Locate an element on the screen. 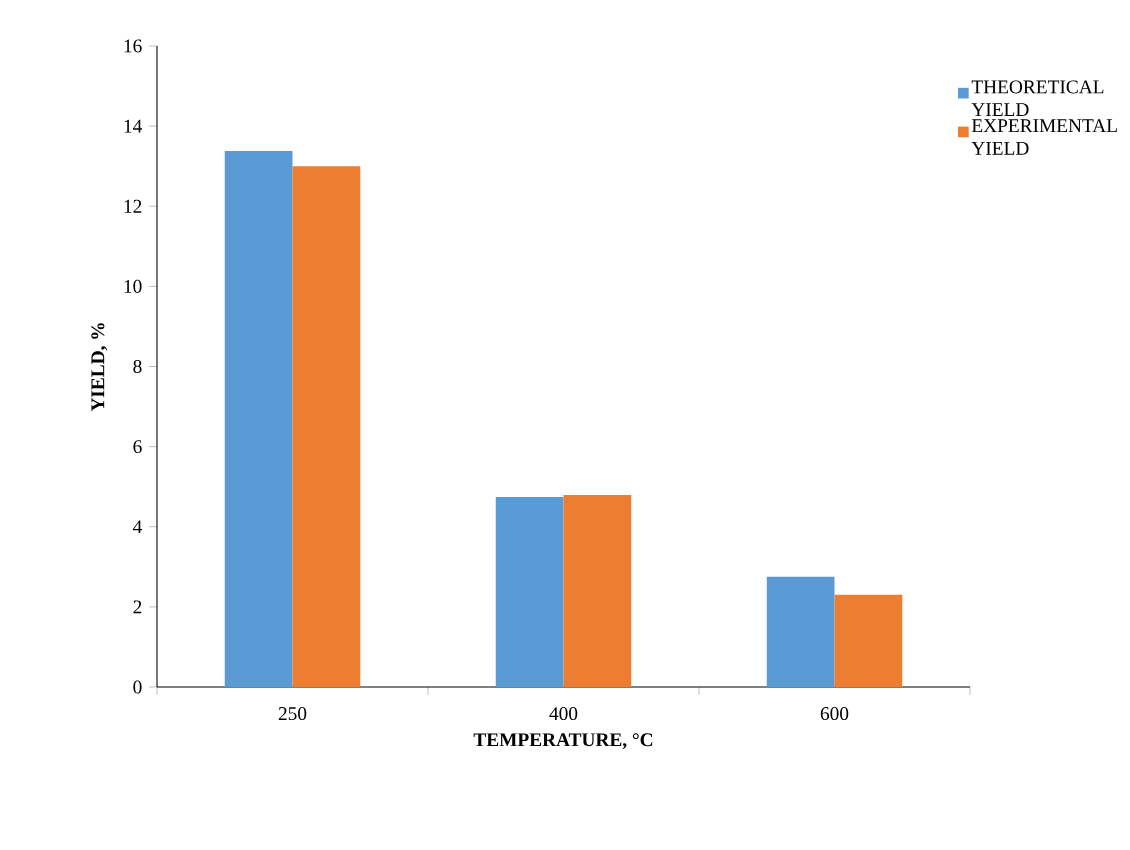 Image resolution: width=1130 pixels, height=850 pixels. y-tick-label: 0 is located at coordinates (137, 687).